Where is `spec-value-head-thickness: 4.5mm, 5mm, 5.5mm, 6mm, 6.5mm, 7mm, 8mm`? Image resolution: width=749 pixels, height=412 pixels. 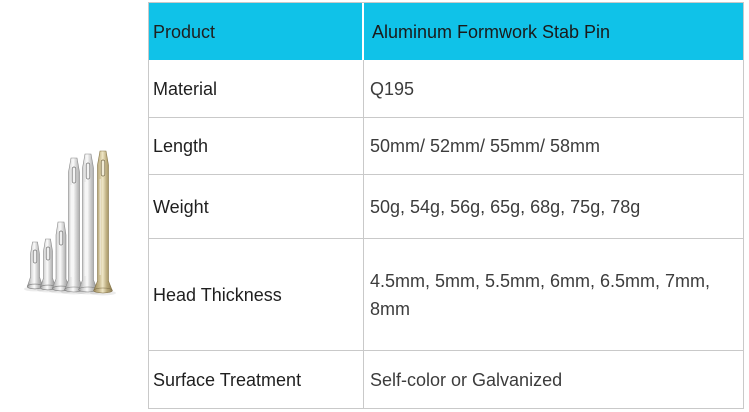
spec-value-head-thickness: 4.5mm, 5mm, 5.5mm, 6mm, 6.5mm, 7mm, 8mm is located at coordinates (540, 294).